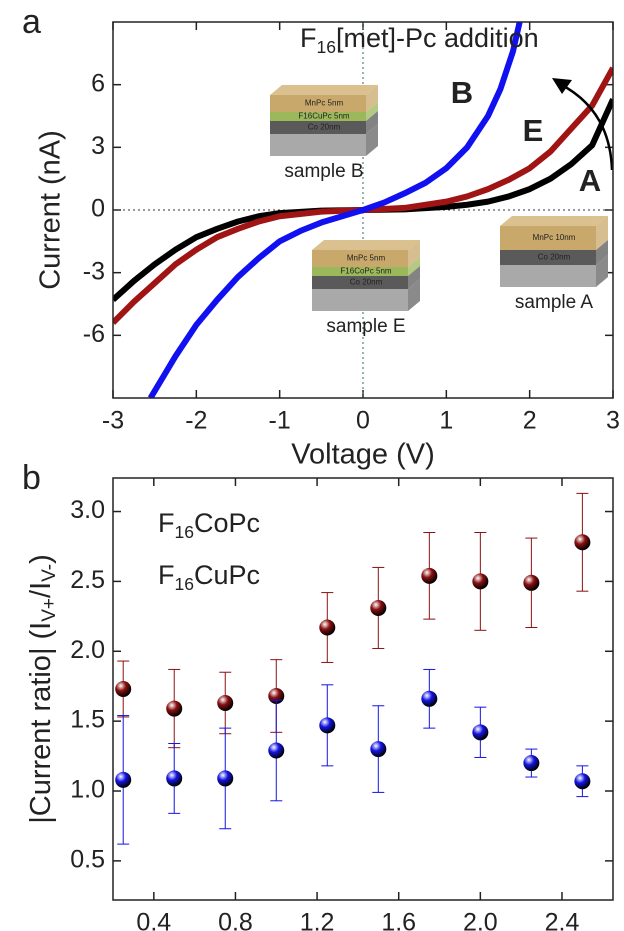  I want to click on y-tick-label: 3, so click(98, 146).